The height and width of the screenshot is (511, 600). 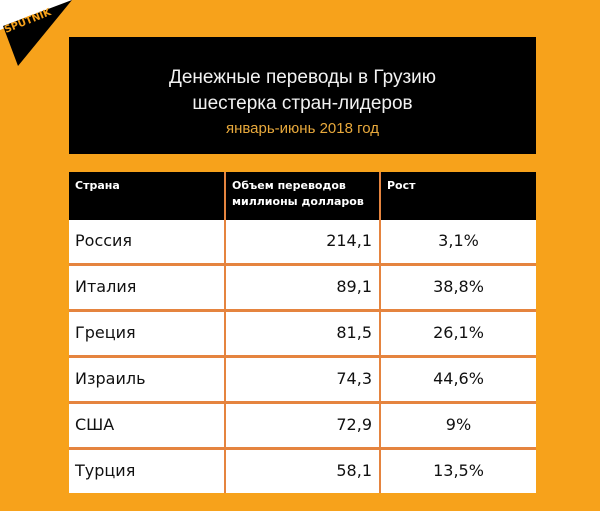 I want to click on sputnik-logo: SPUTNIK, so click(x=37, y=35).